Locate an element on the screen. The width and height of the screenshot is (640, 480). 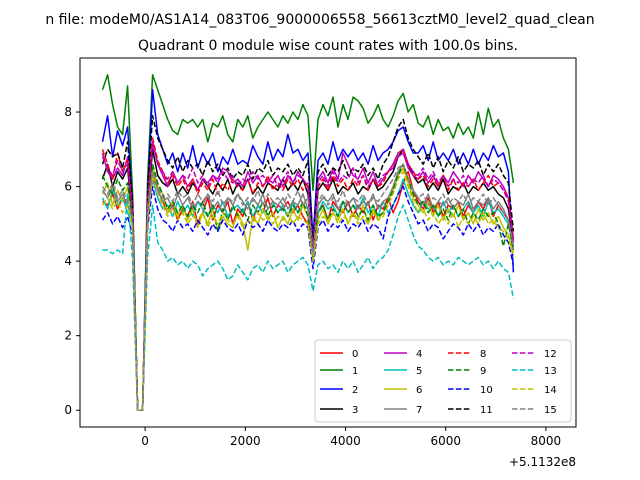
legend-label-9: 9 is located at coordinates (483, 371).